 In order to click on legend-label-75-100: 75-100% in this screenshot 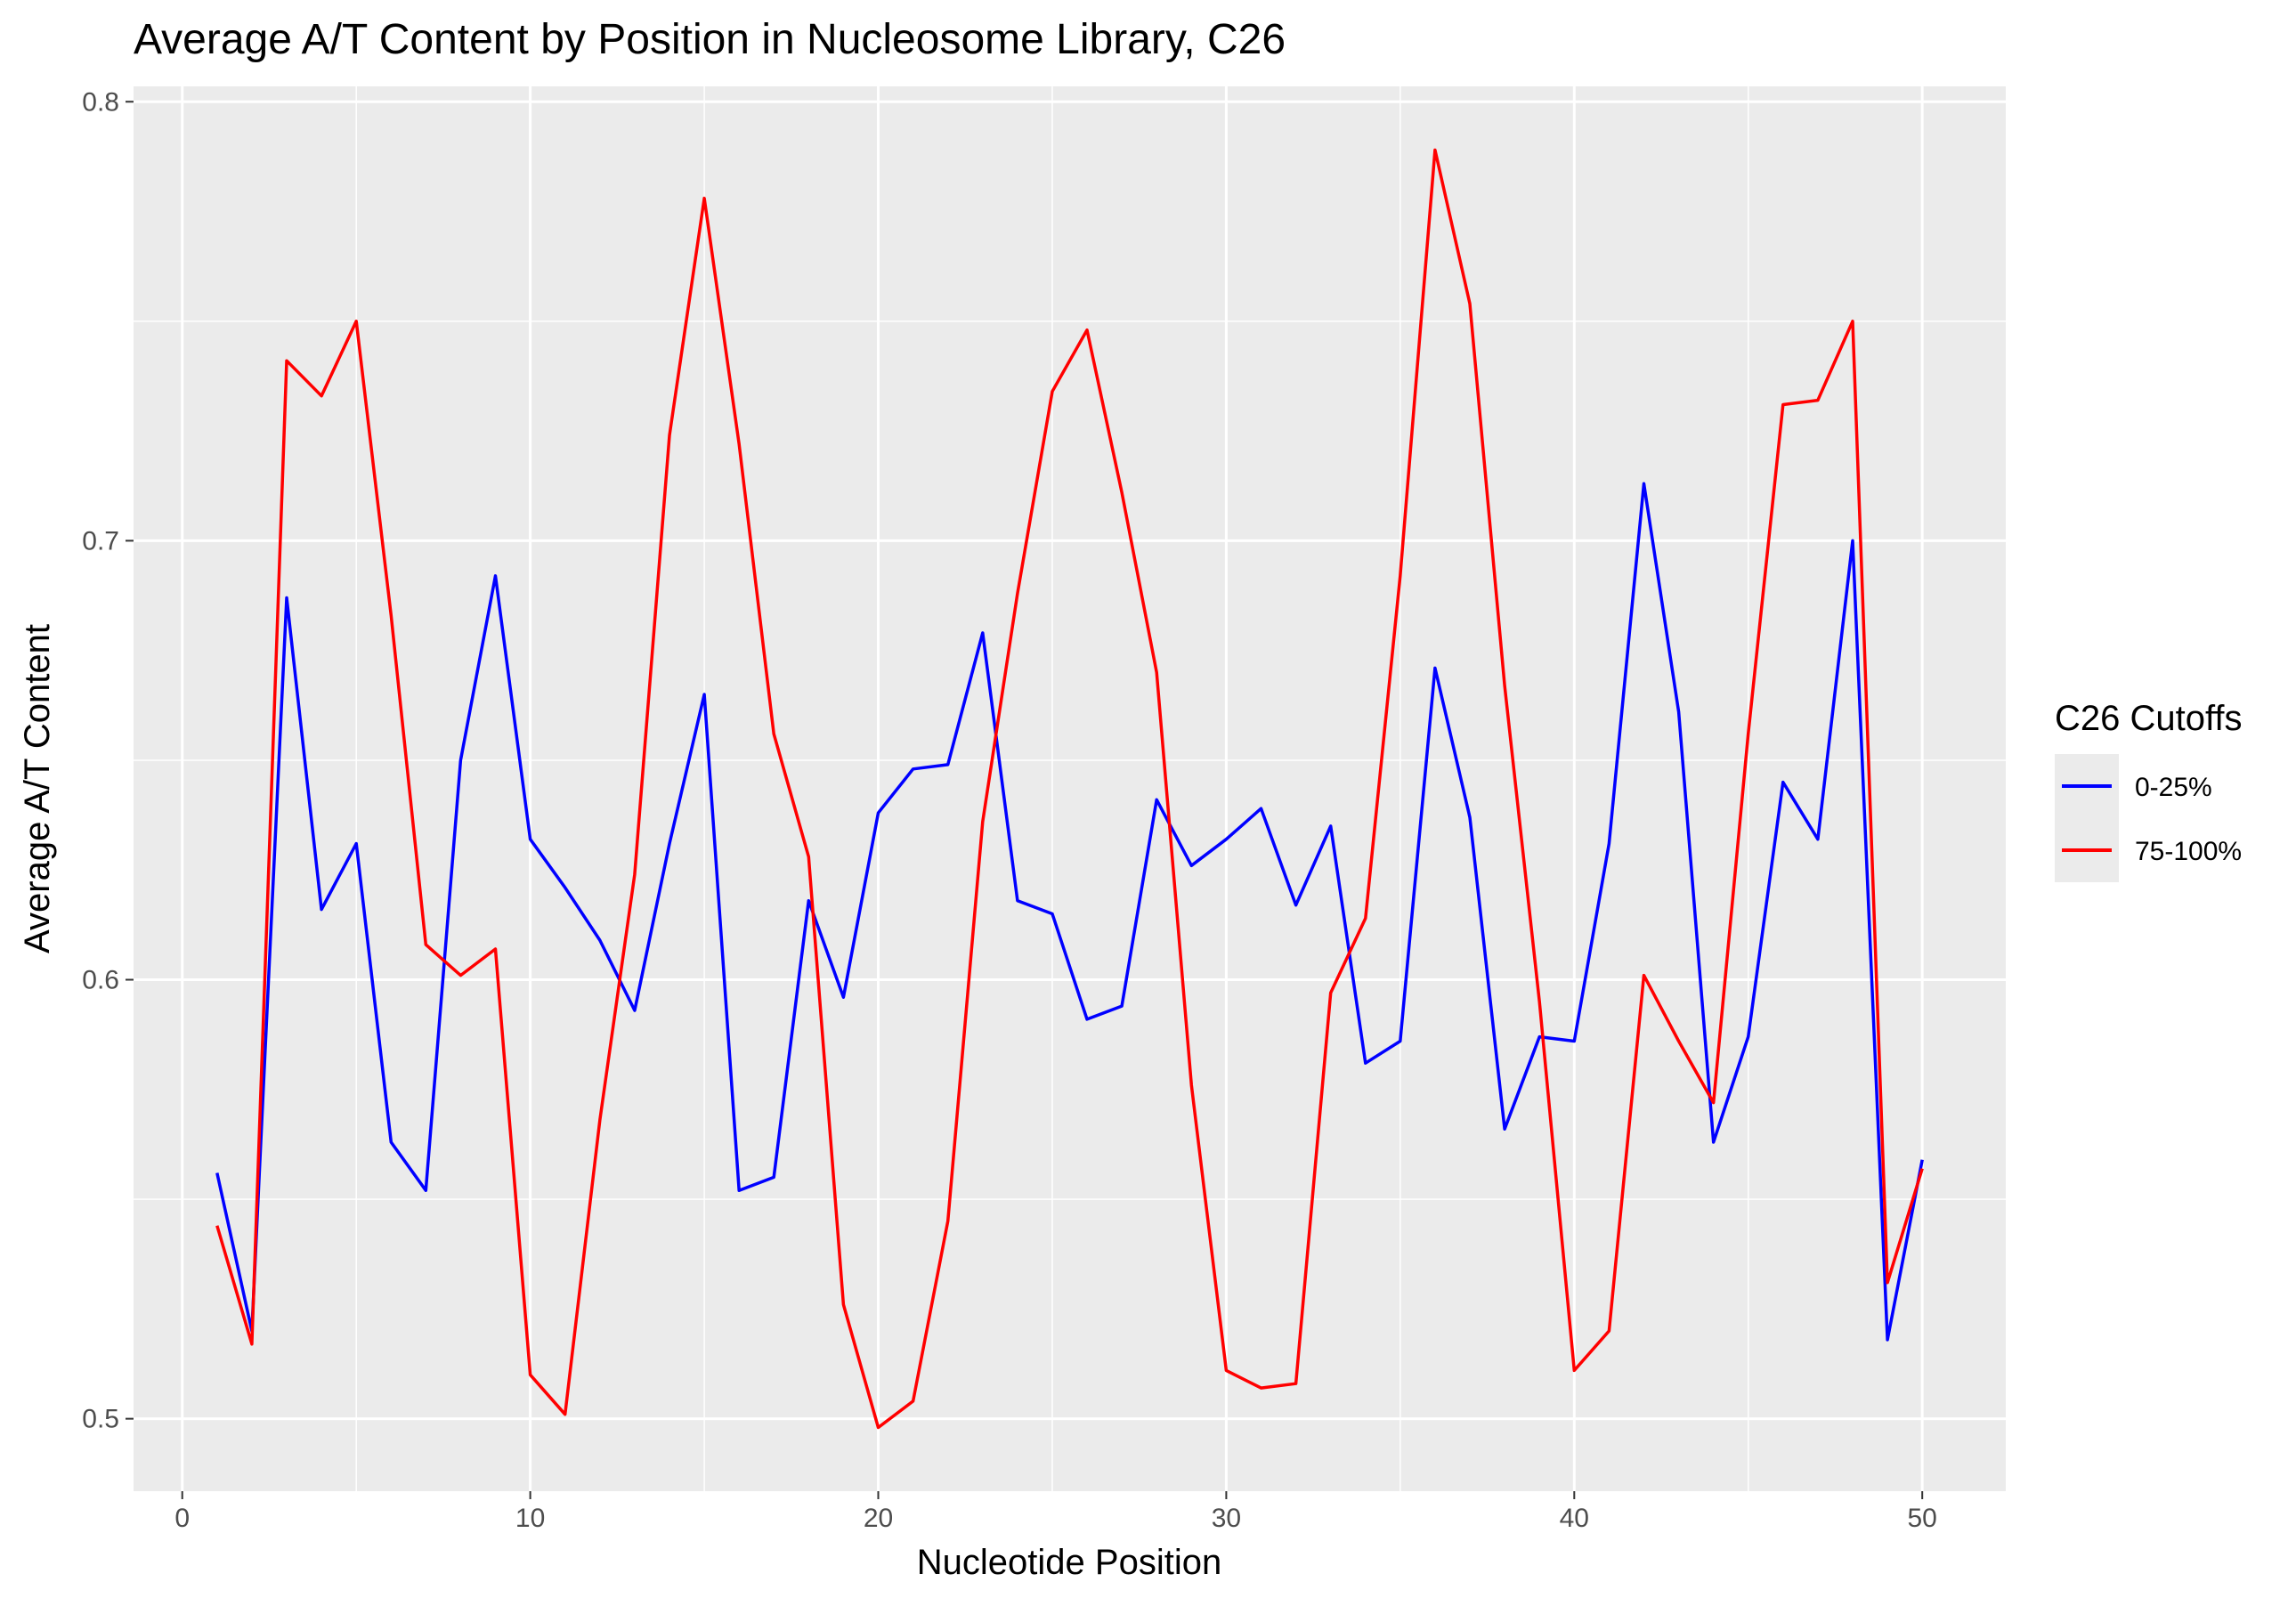, I will do `click(2188, 851)`.